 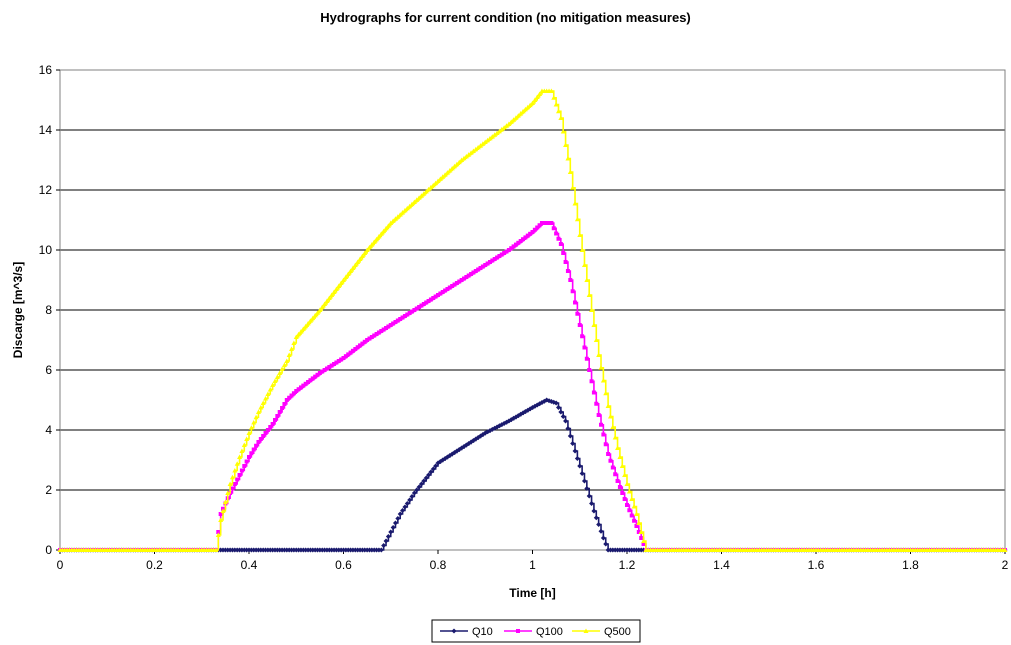 I want to click on y-tick-label: 16, so click(x=46, y=70).